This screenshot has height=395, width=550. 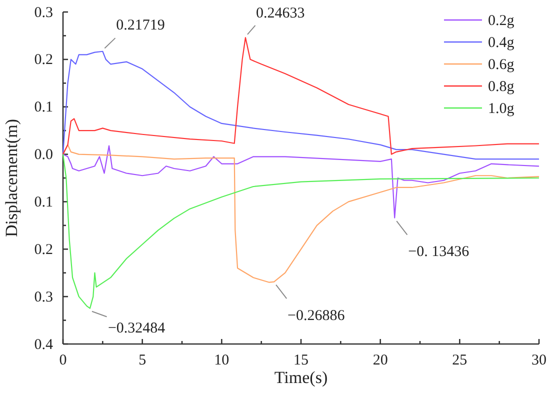 What do you see at coordinates (380, 360) in the screenshot?
I see `x-tick-label: 20` at bounding box center [380, 360].